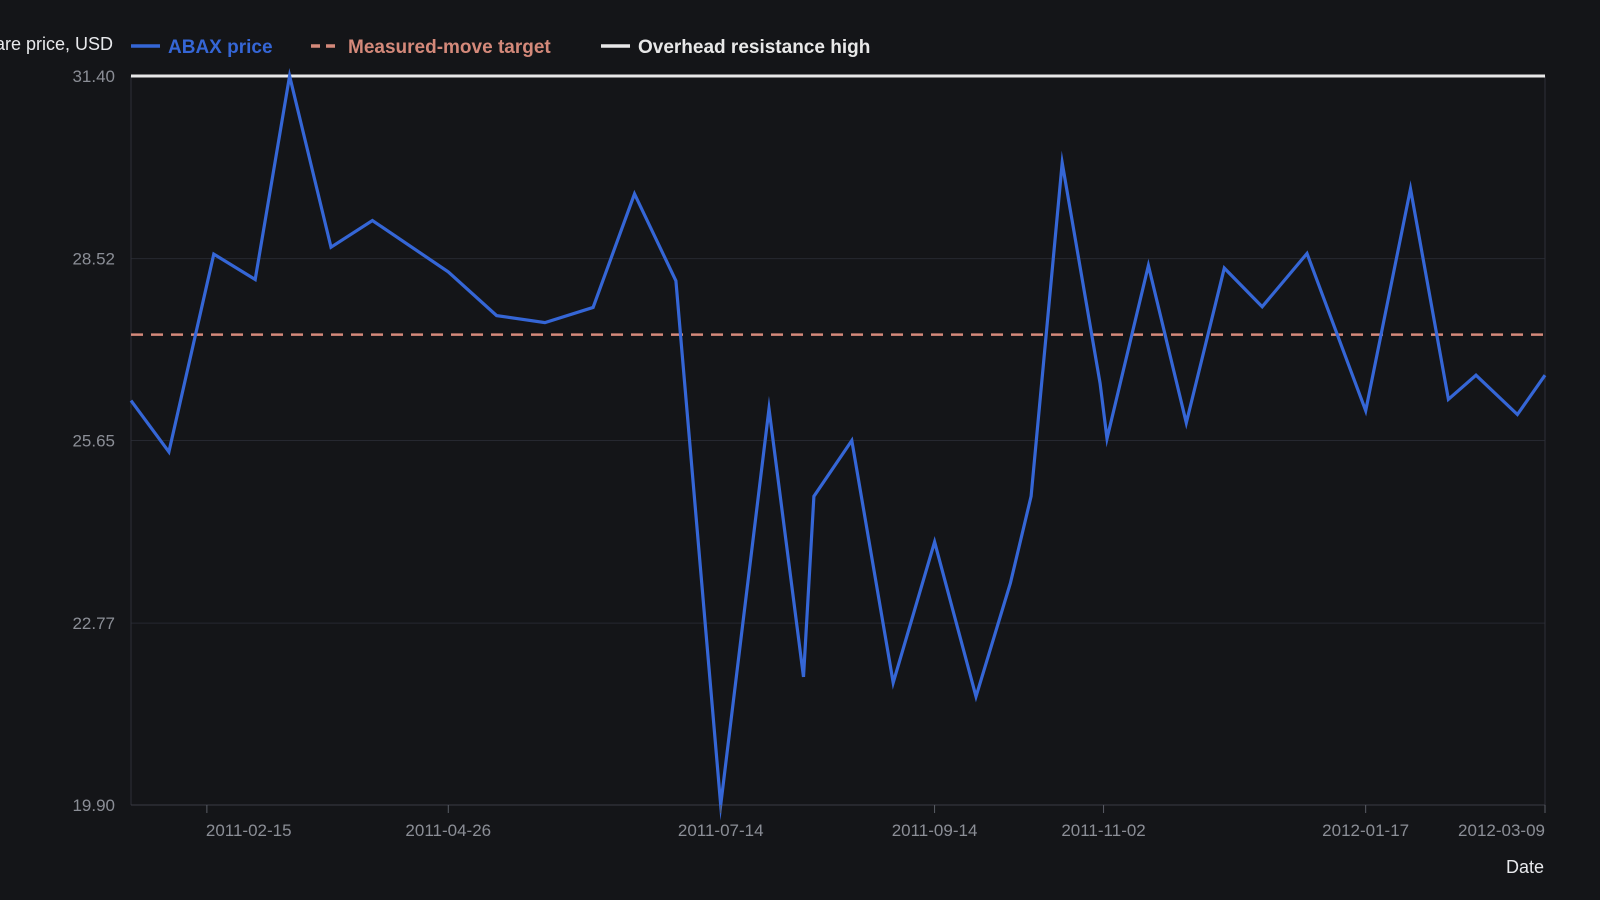 This screenshot has height=900, width=1600. I want to click on x-tick-label: 2011-07-14, so click(721, 830).